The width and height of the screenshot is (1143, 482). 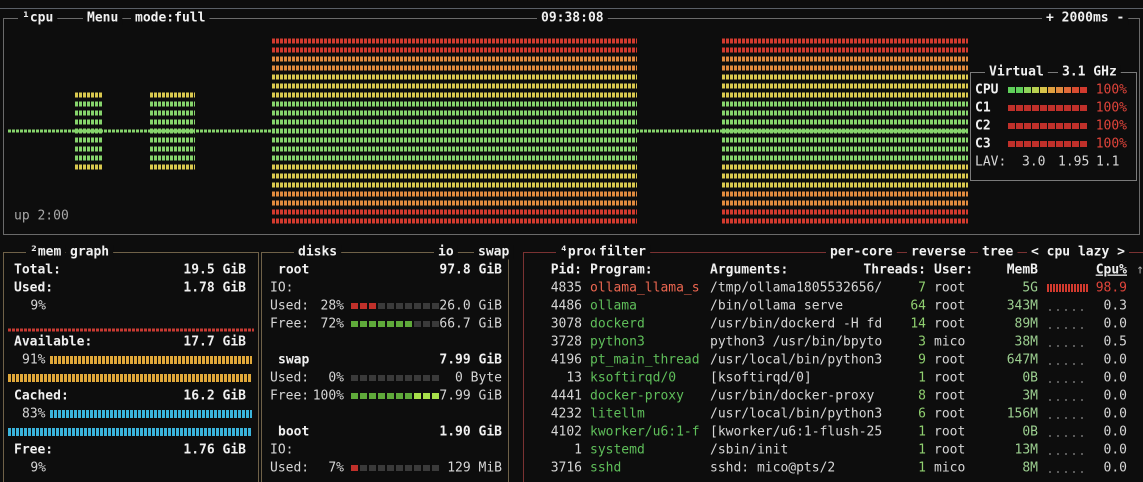 I want to click on disk-percent: 100%, so click(x=328, y=396).